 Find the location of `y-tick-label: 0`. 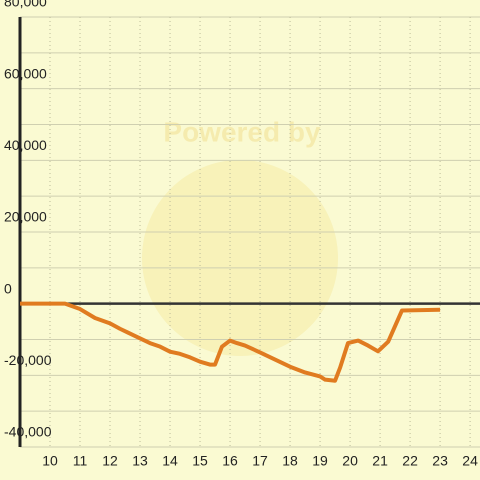

y-tick-label: 0 is located at coordinates (8, 288).